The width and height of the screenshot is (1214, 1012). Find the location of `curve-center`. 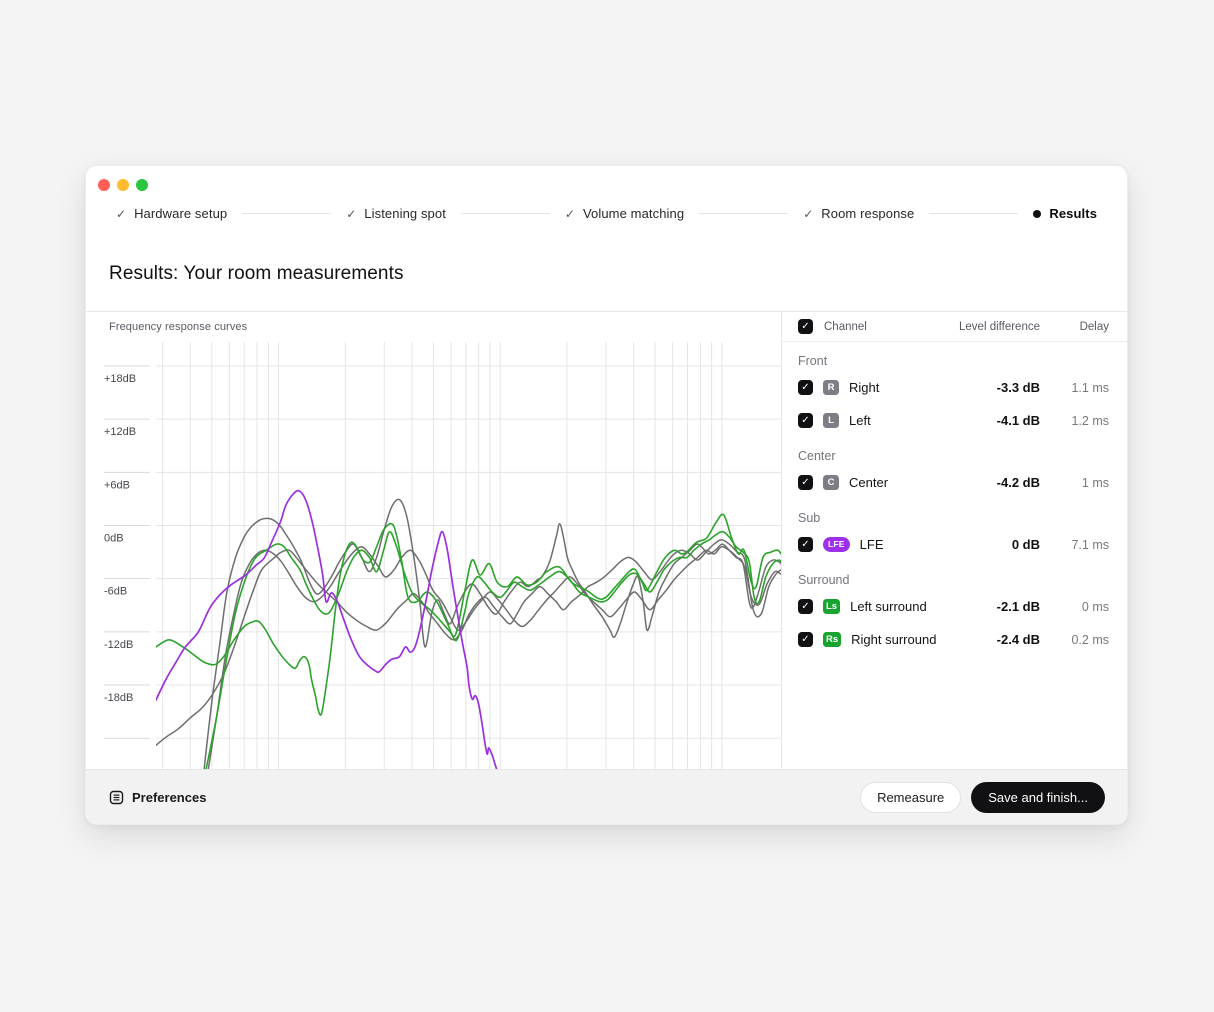

curve-center is located at coordinates (494, 658).